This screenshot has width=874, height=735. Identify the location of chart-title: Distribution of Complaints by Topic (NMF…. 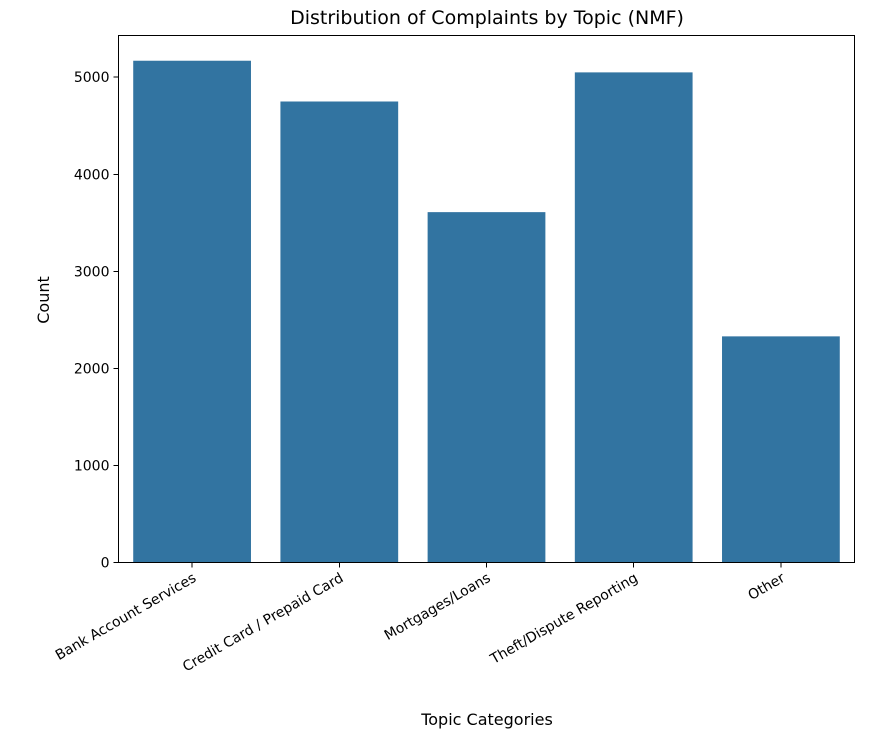
(487, 18).